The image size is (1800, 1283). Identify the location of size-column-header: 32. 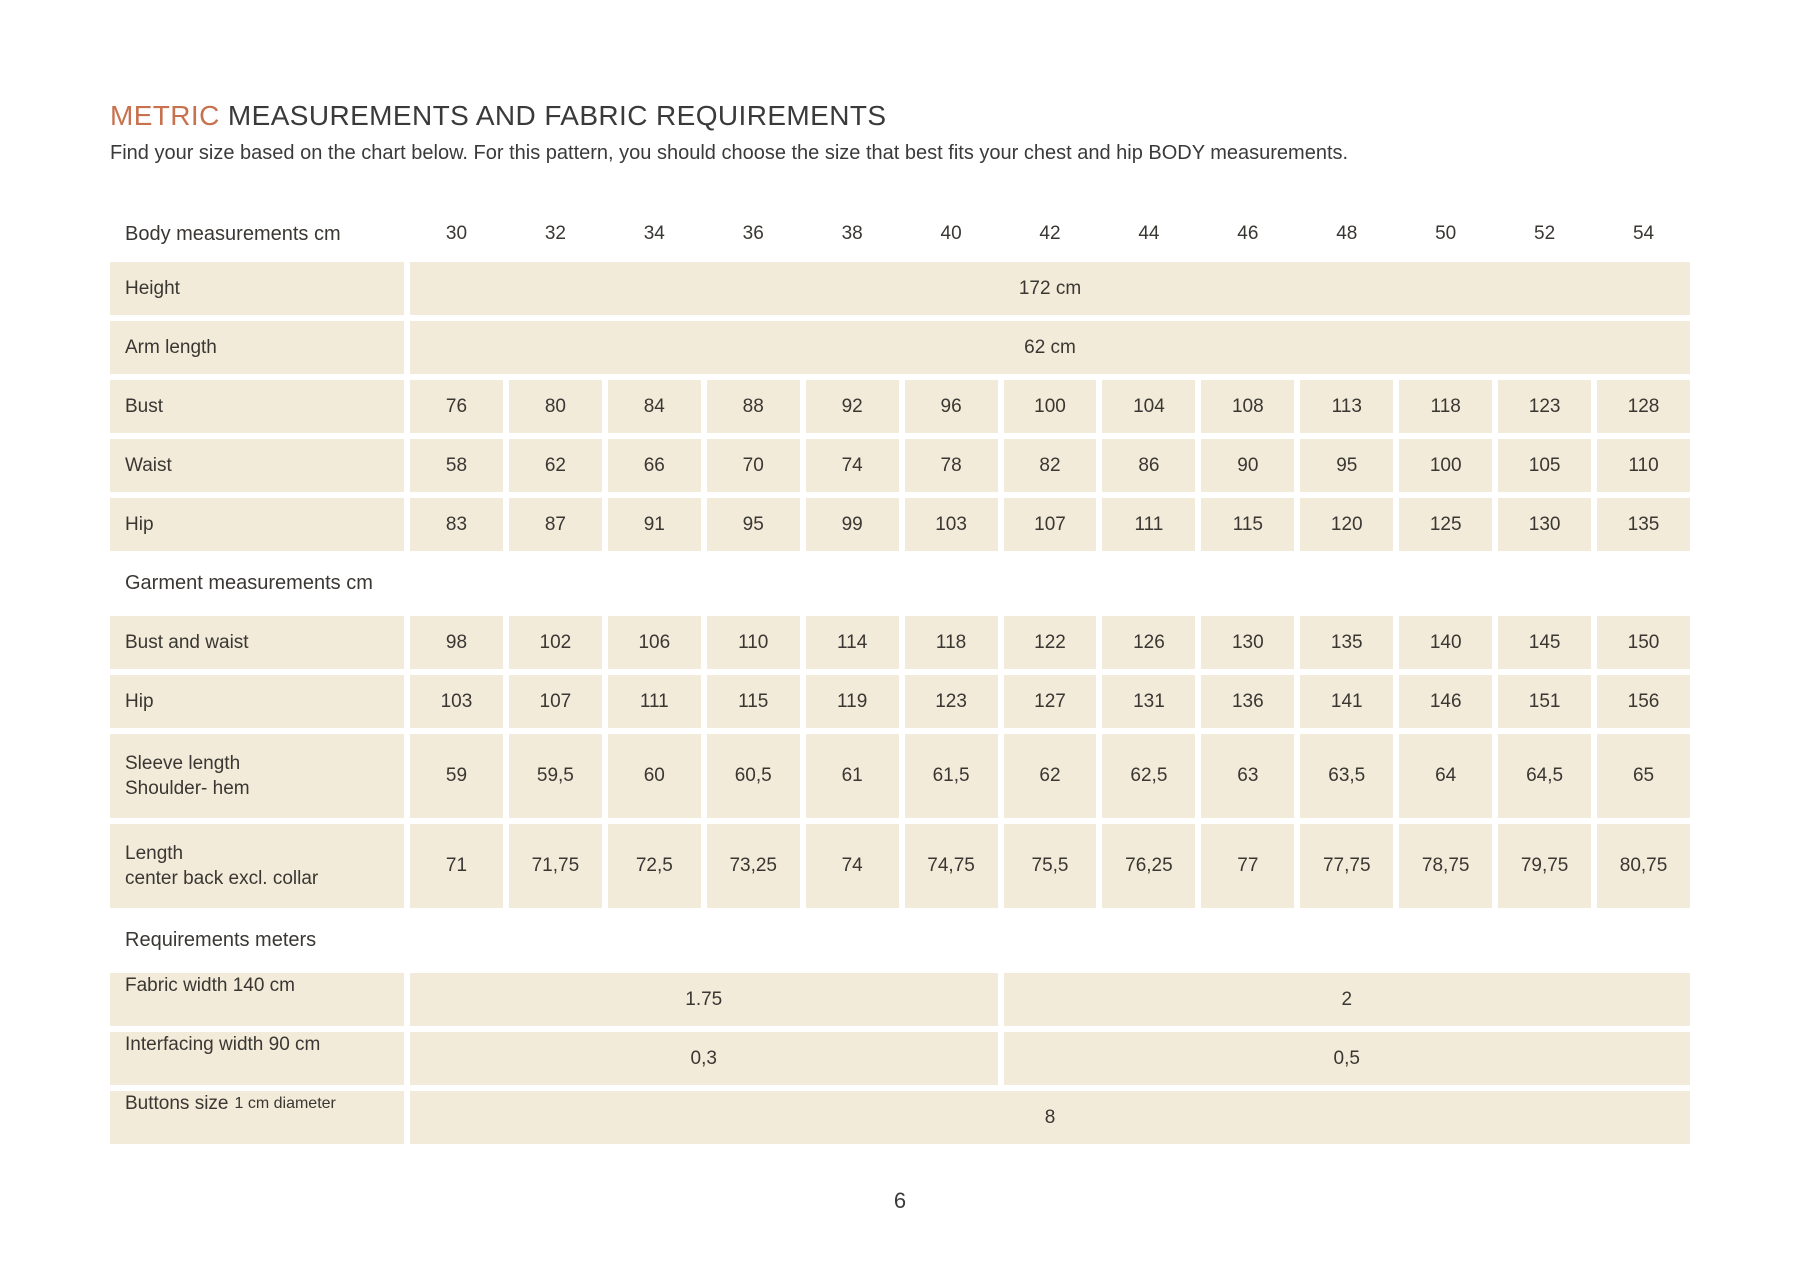
(555, 233).